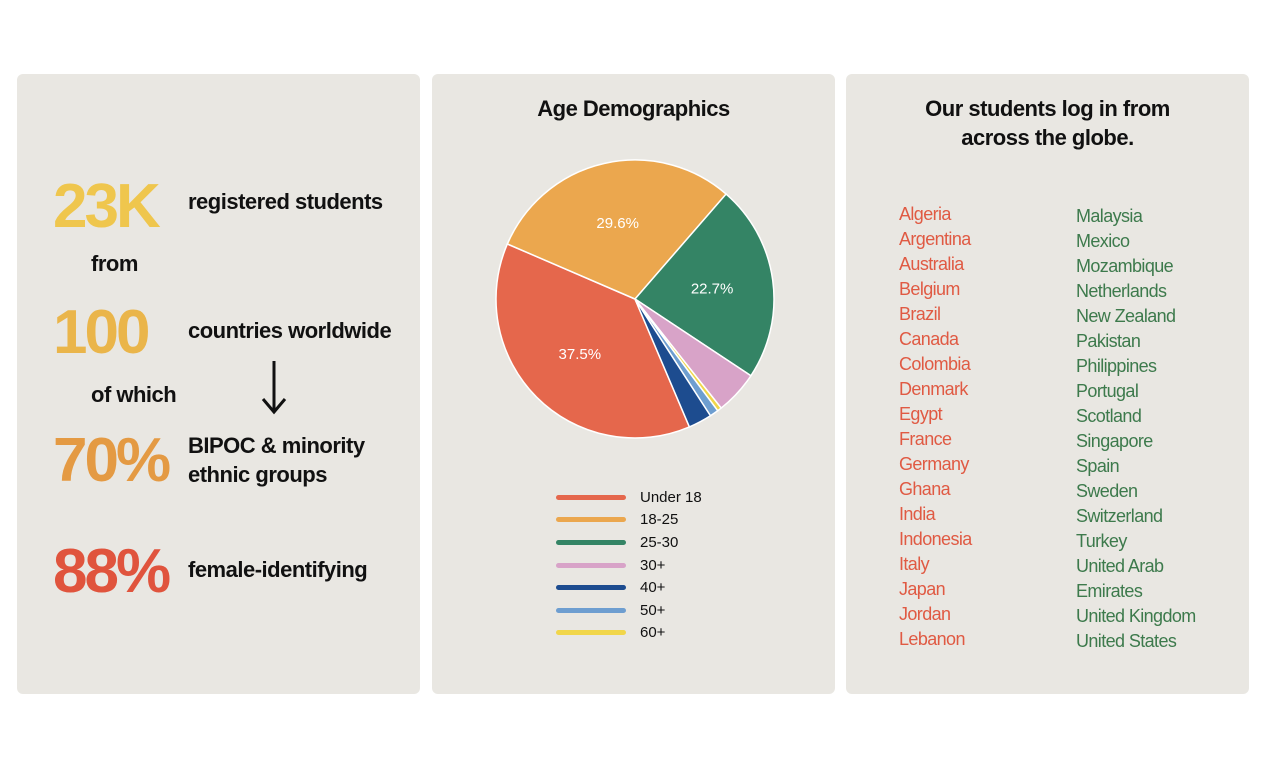  What do you see at coordinates (1109, 416) in the screenshot?
I see `country-item: Scotland` at bounding box center [1109, 416].